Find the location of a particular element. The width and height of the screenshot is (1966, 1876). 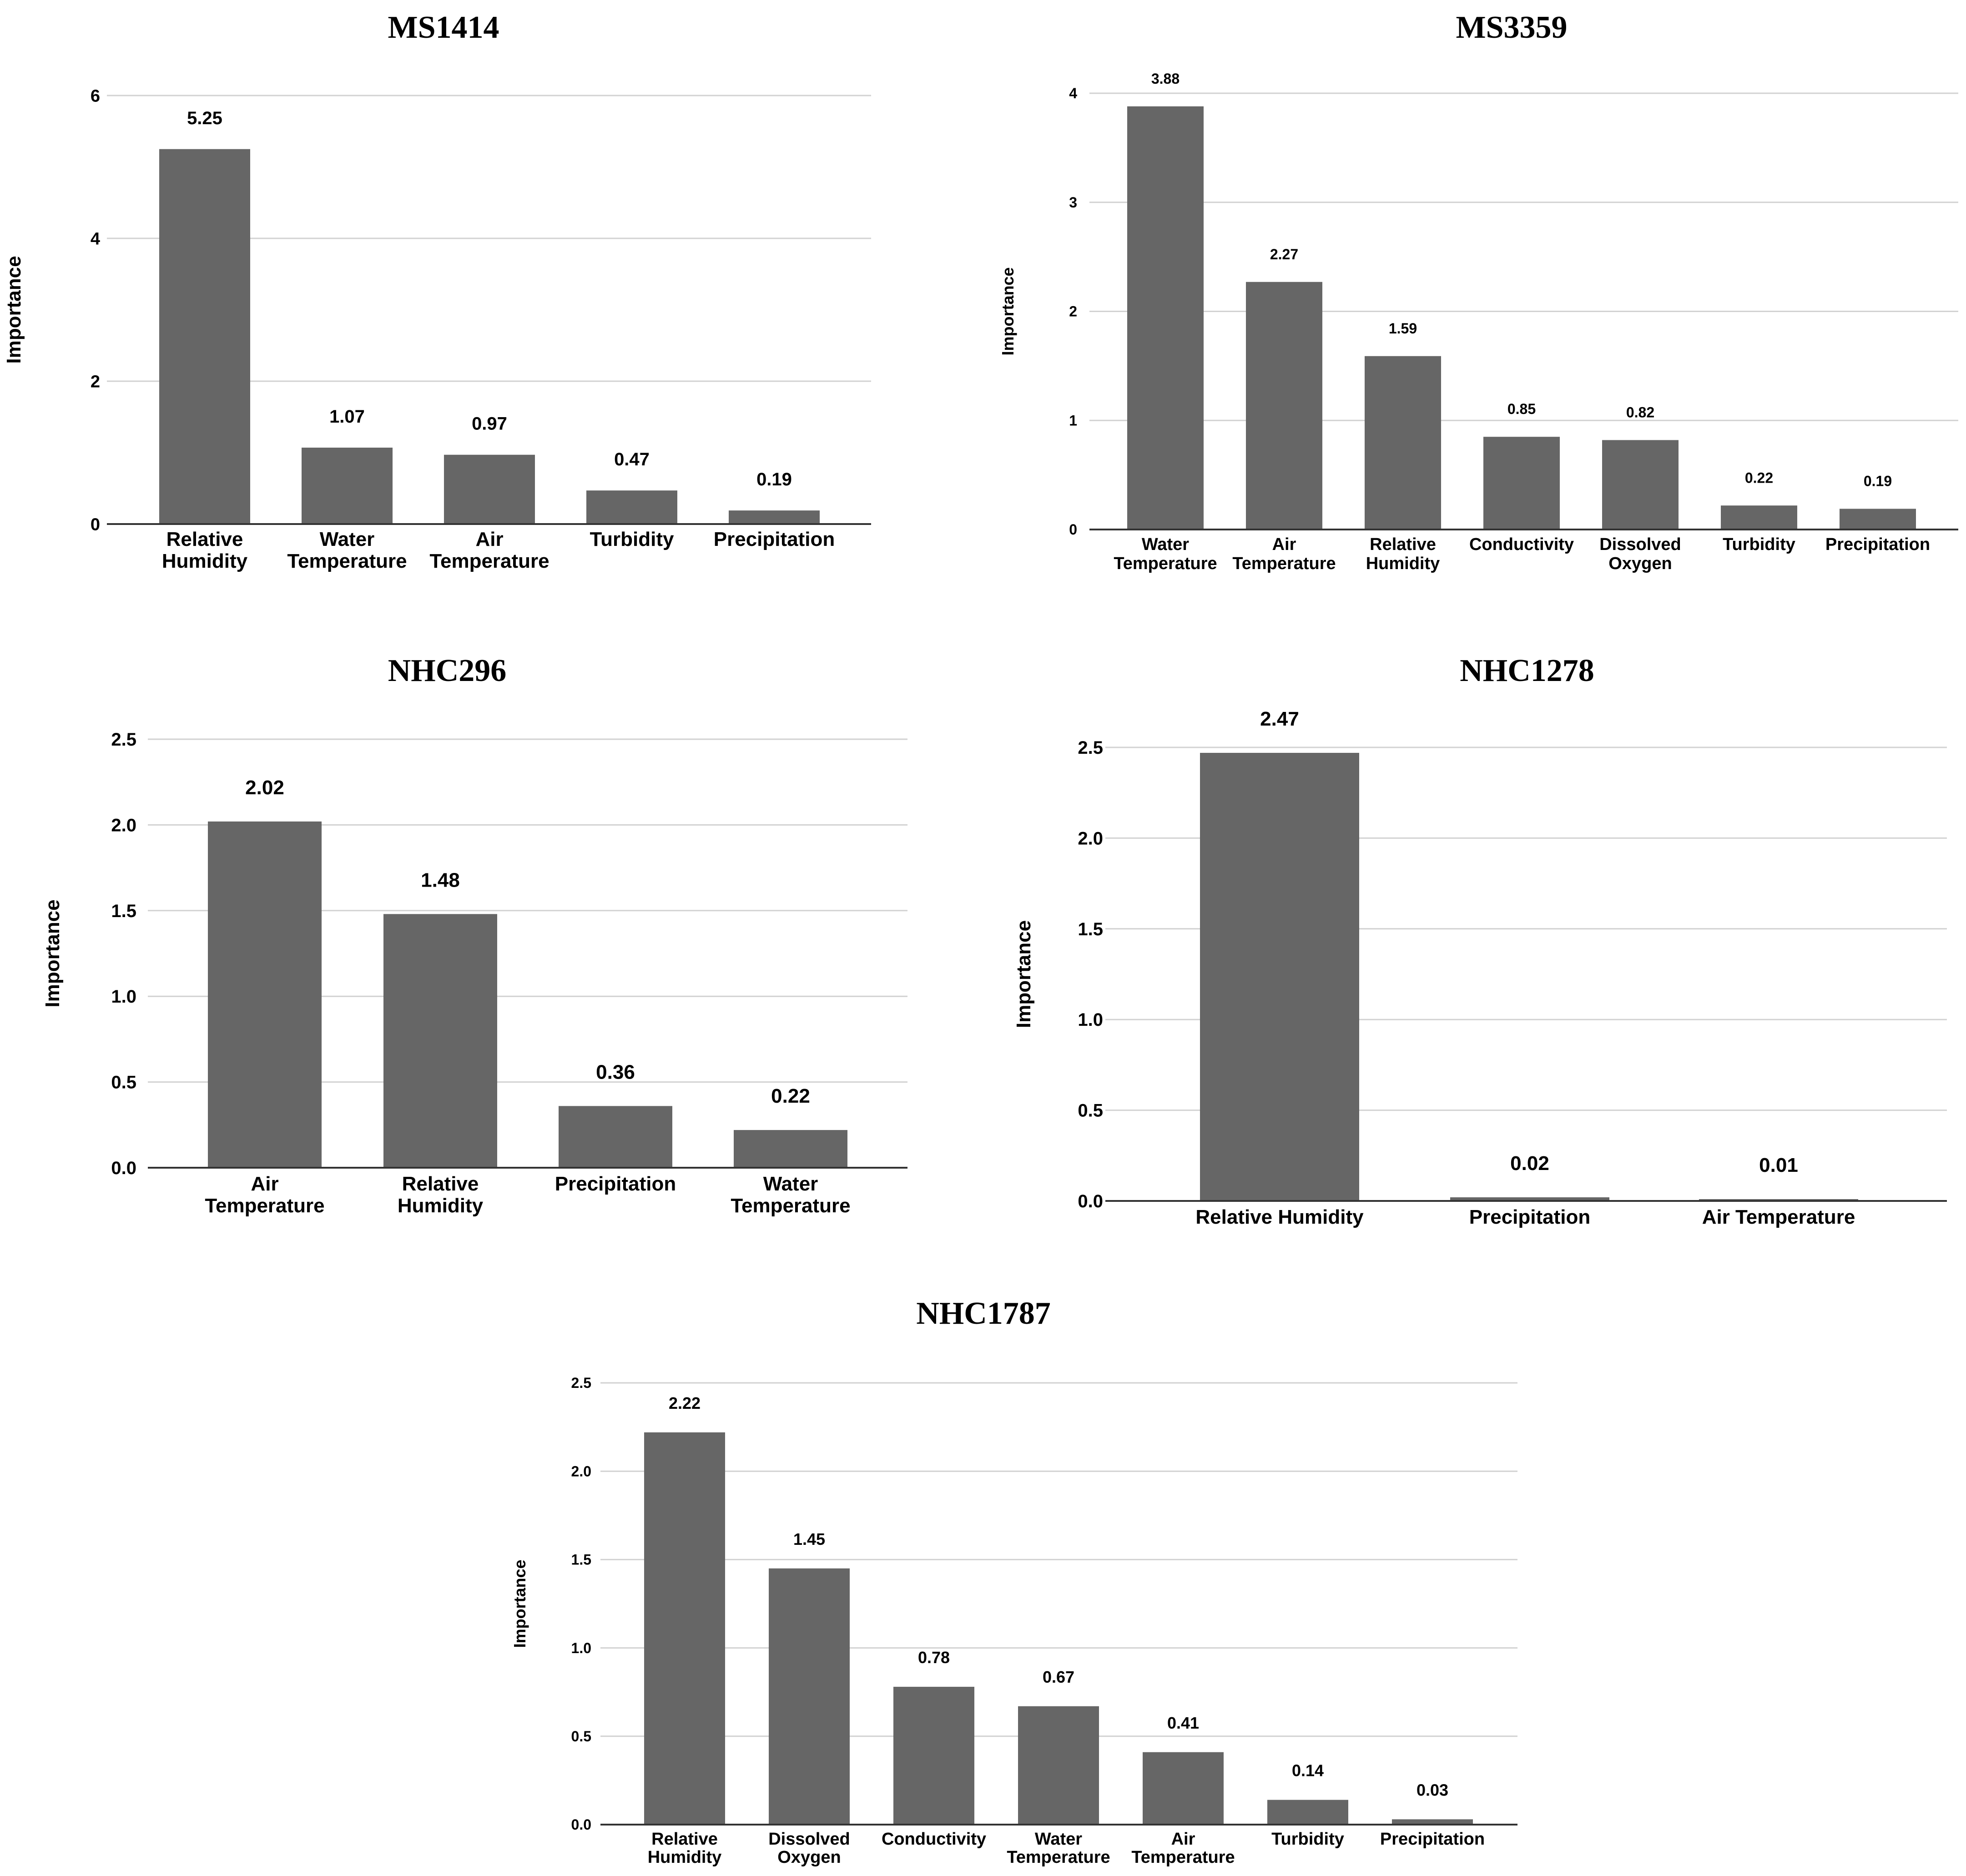

bar-value-label: 0.78 is located at coordinates (934, 1657).